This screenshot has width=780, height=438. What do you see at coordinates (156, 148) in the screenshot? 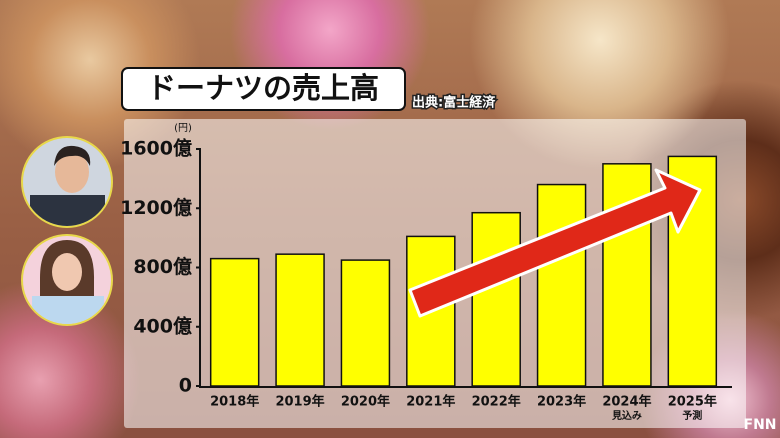
I see `y-tick-label: 1600億` at bounding box center [156, 148].